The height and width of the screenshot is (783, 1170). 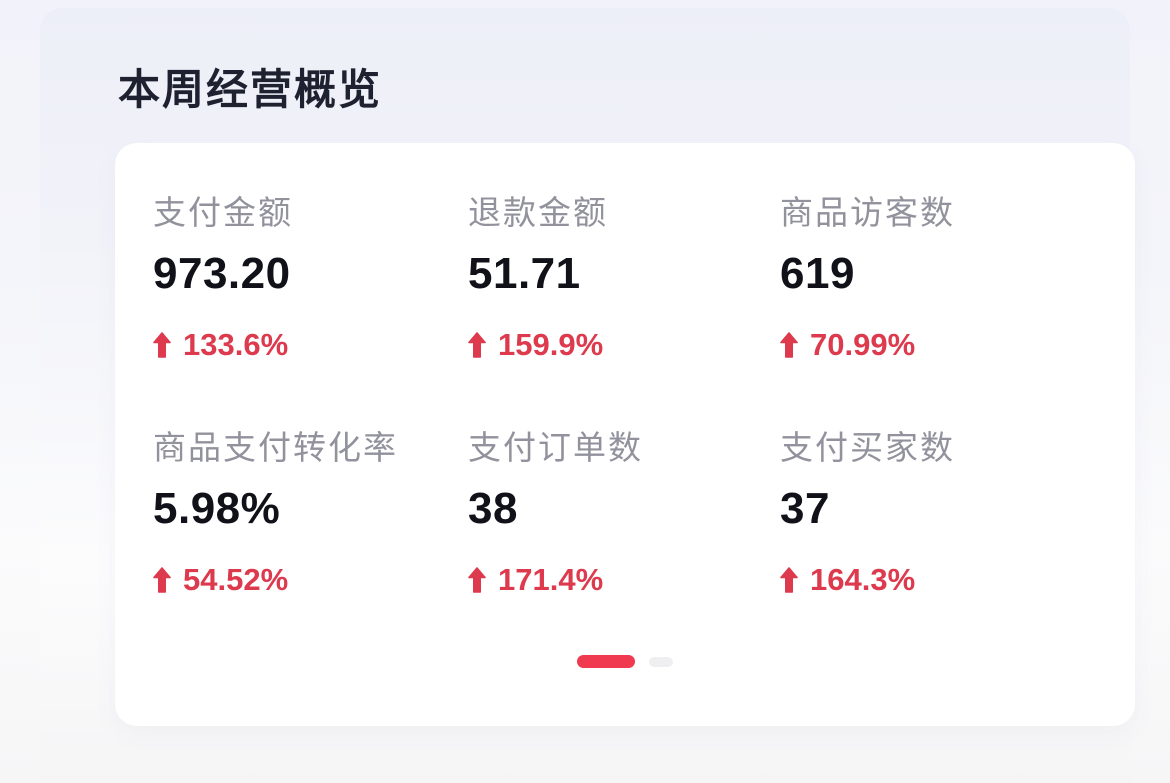 I want to click on metric-value: 973.20, so click(x=222, y=273).